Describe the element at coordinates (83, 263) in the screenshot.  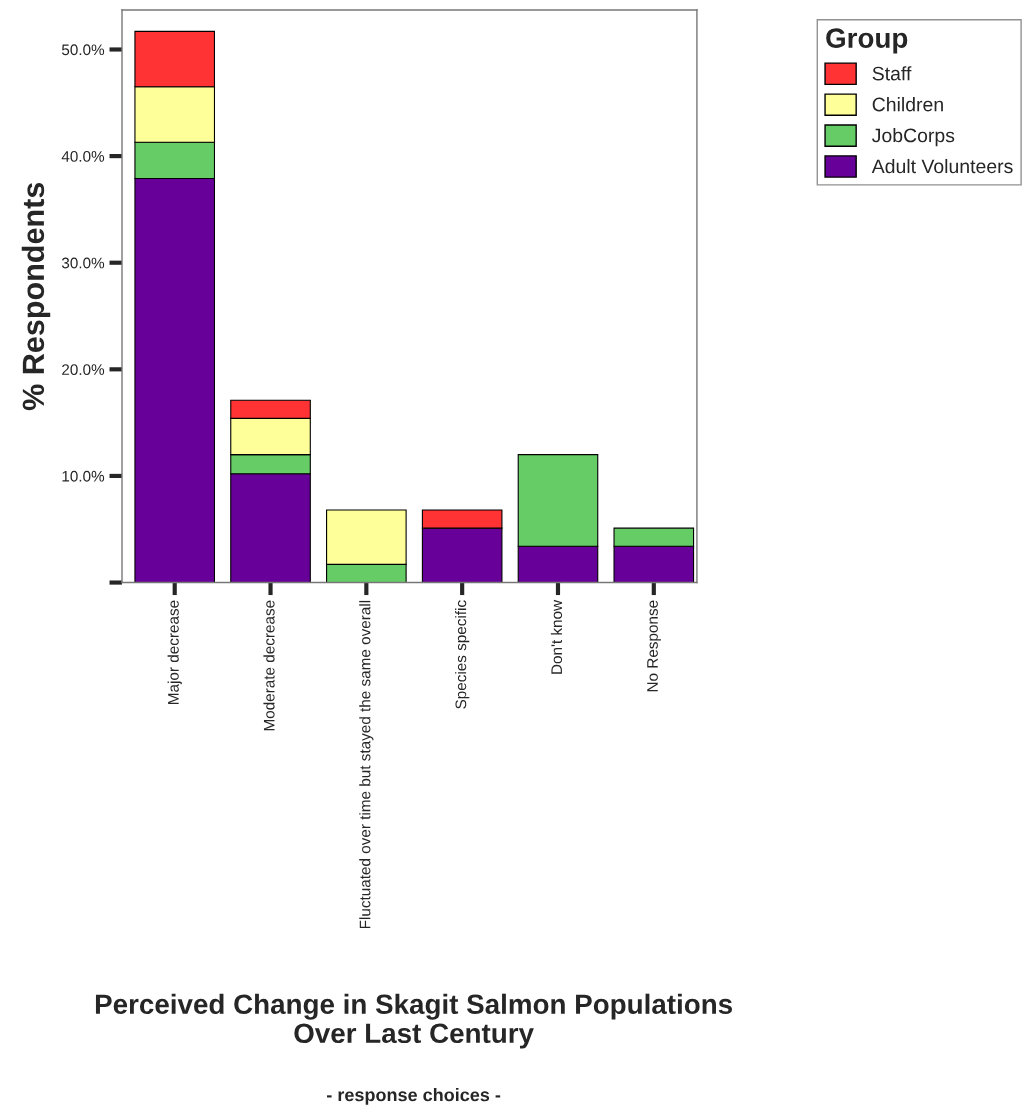
I see `y-tick-label: 30.0%` at that location.